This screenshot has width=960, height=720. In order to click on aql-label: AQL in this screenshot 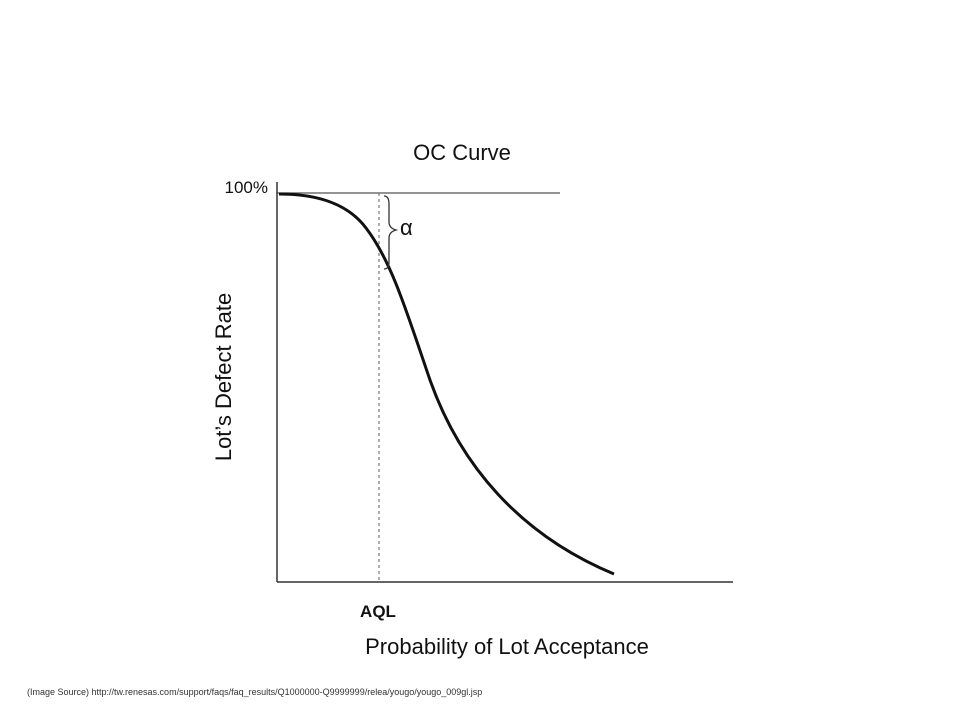, I will do `click(378, 611)`.